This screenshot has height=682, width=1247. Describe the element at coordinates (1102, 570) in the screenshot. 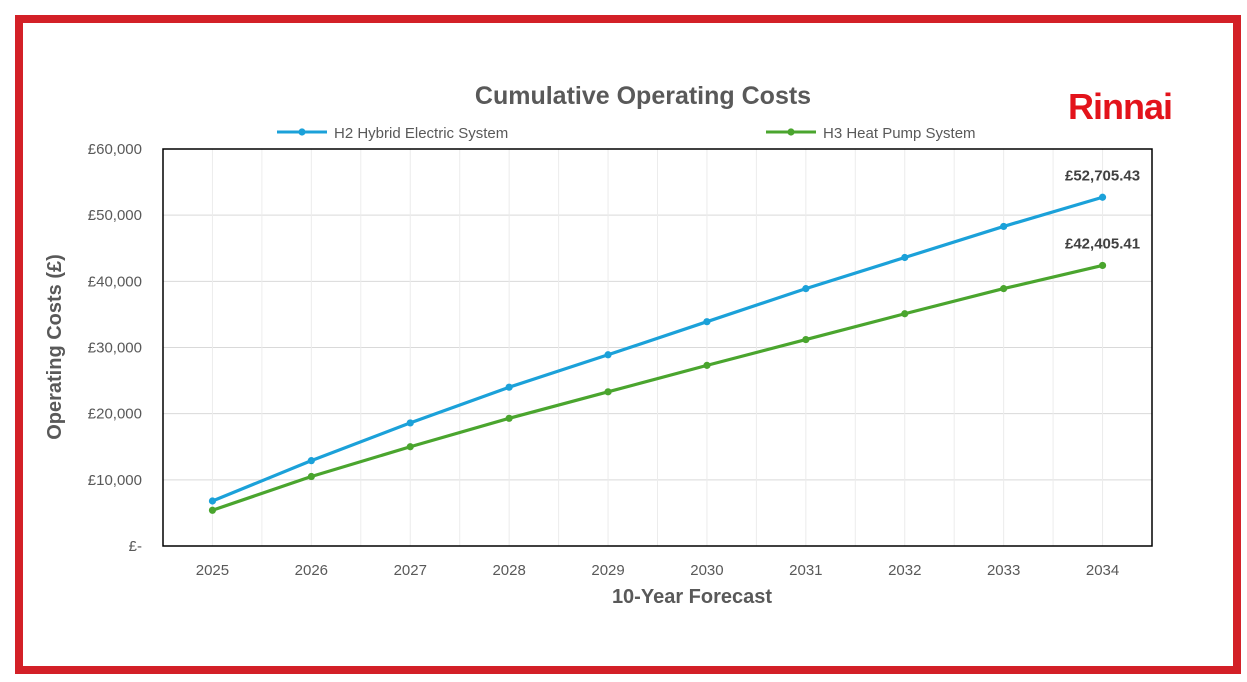

I see `x-tick-label: 2034` at that location.